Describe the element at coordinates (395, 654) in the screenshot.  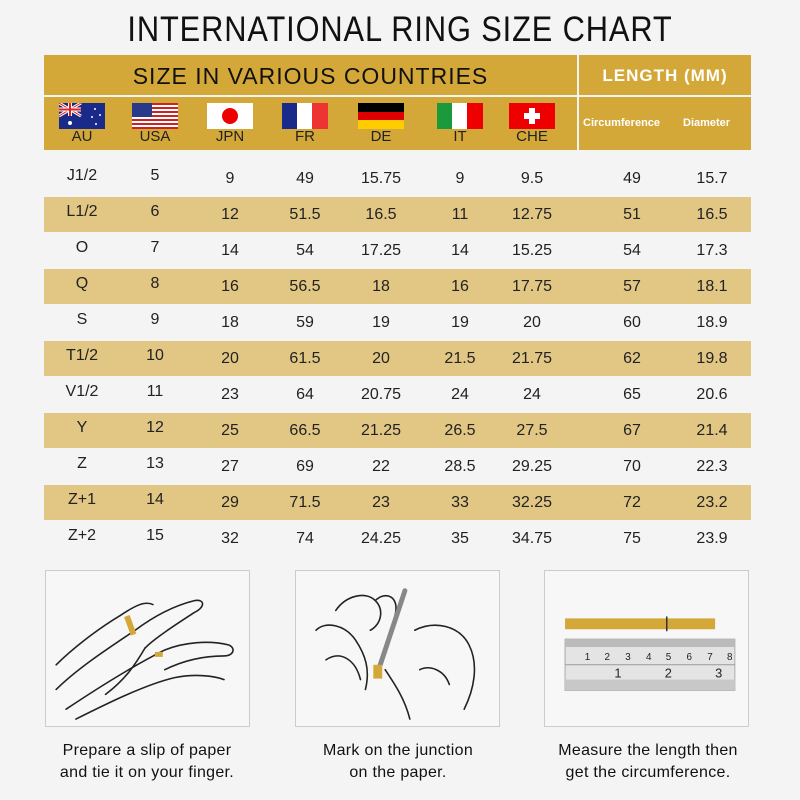
I see `hand-marking-paper-icon` at that location.